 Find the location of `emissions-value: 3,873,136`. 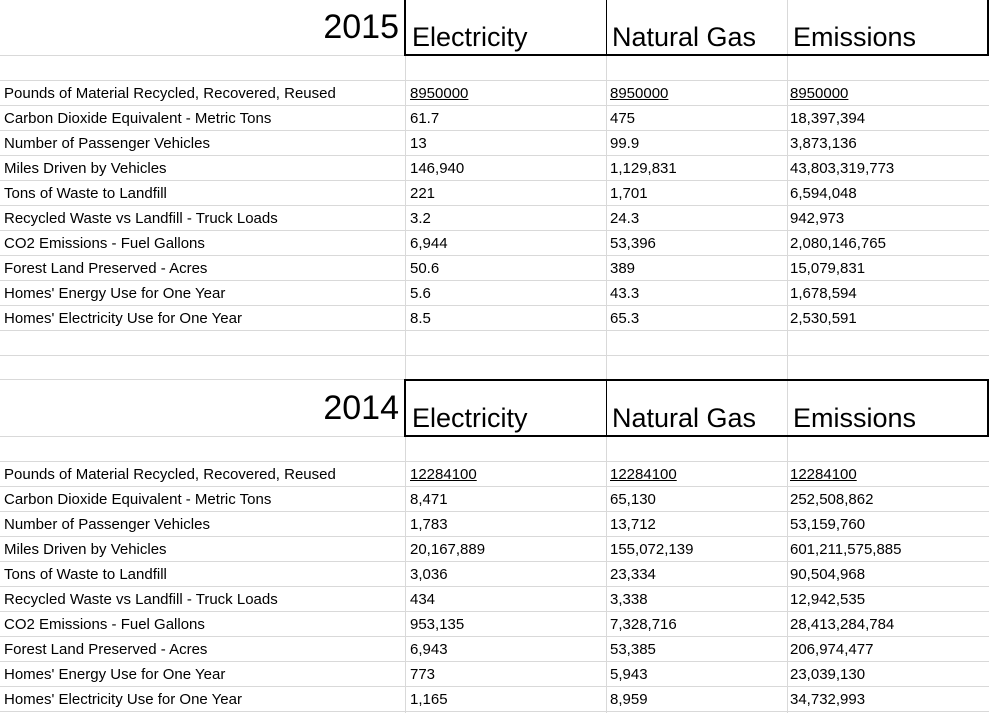

emissions-value: 3,873,136 is located at coordinates (823, 143).